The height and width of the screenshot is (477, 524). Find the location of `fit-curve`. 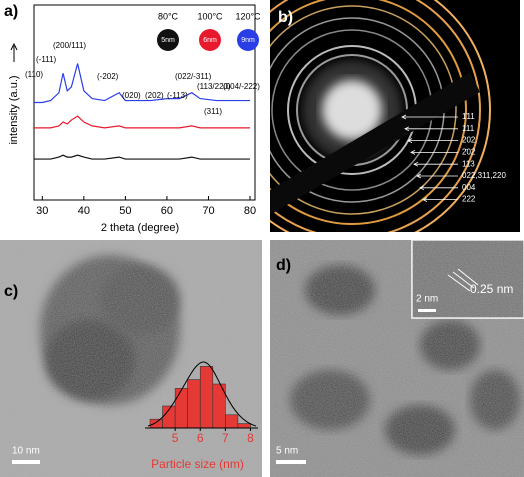

fit-curve is located at coordinates (202, 394).